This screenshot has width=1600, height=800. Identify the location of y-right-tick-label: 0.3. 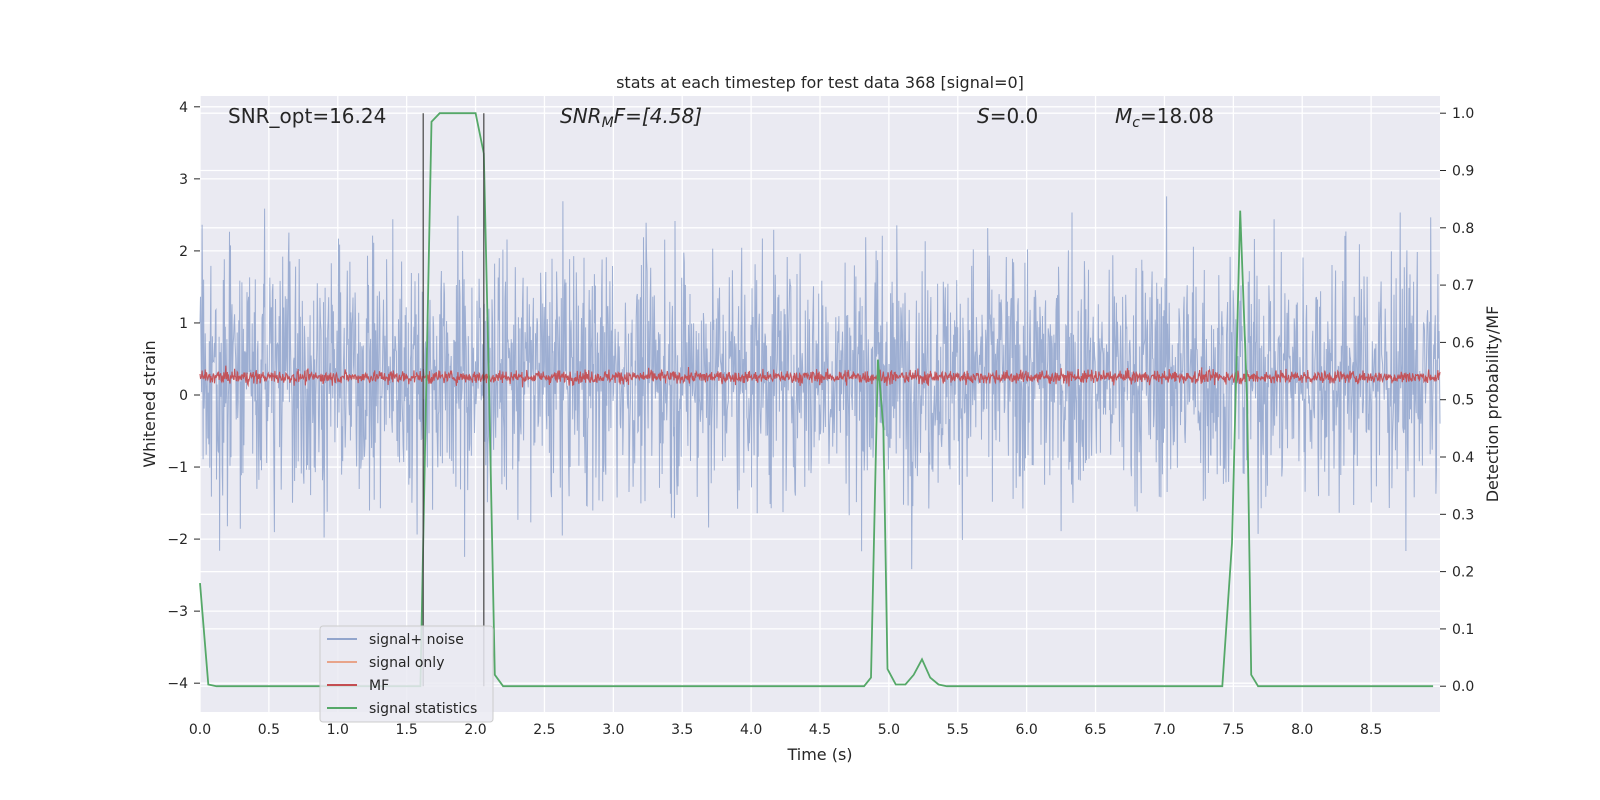
(1463, 515).